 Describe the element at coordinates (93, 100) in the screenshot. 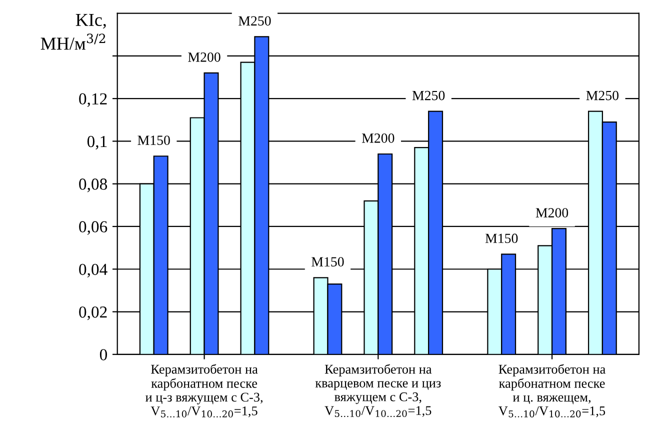

I see `y-tick-label: 0,12` at that location.